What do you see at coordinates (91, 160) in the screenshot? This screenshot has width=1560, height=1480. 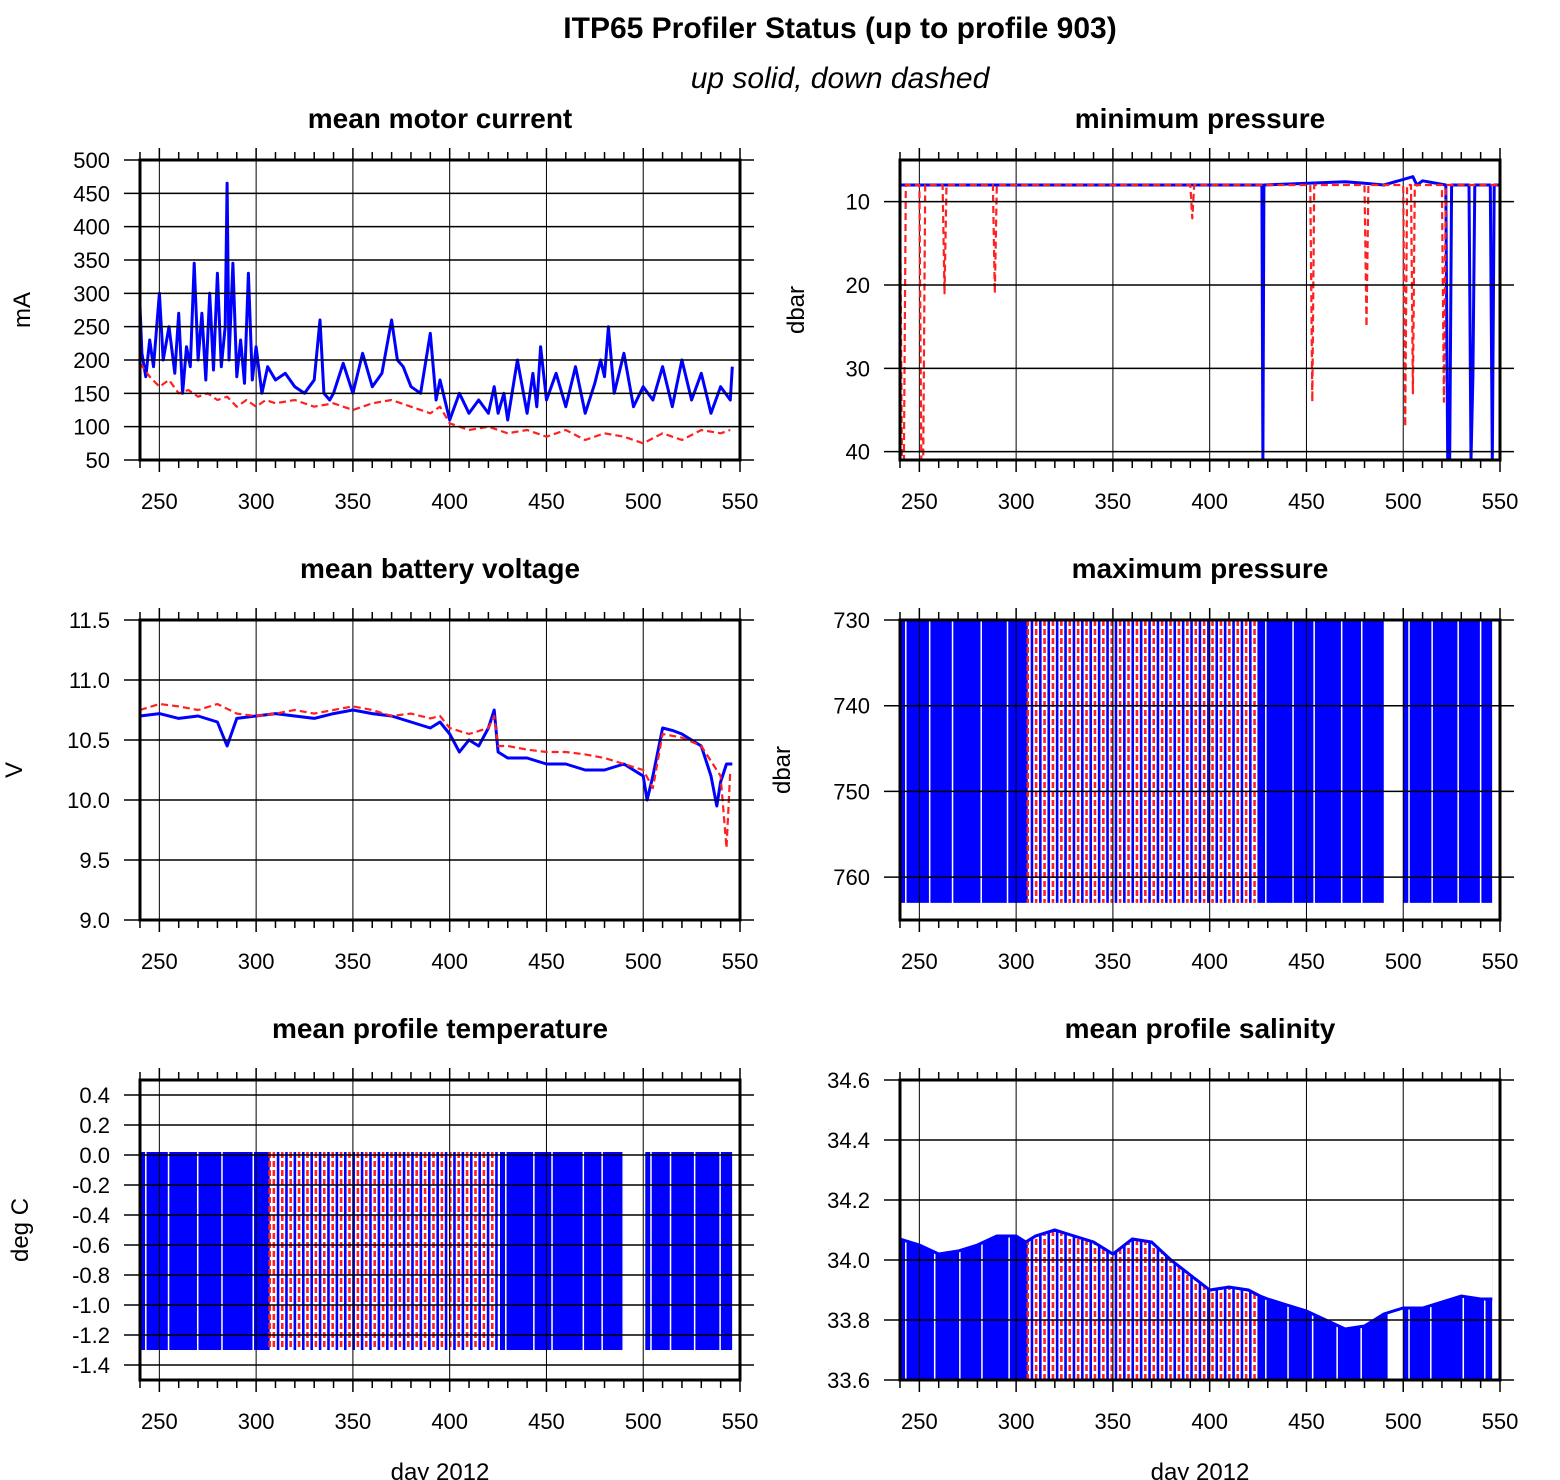 I see `y-tick-label: 500` at bounding box center [91, 160].